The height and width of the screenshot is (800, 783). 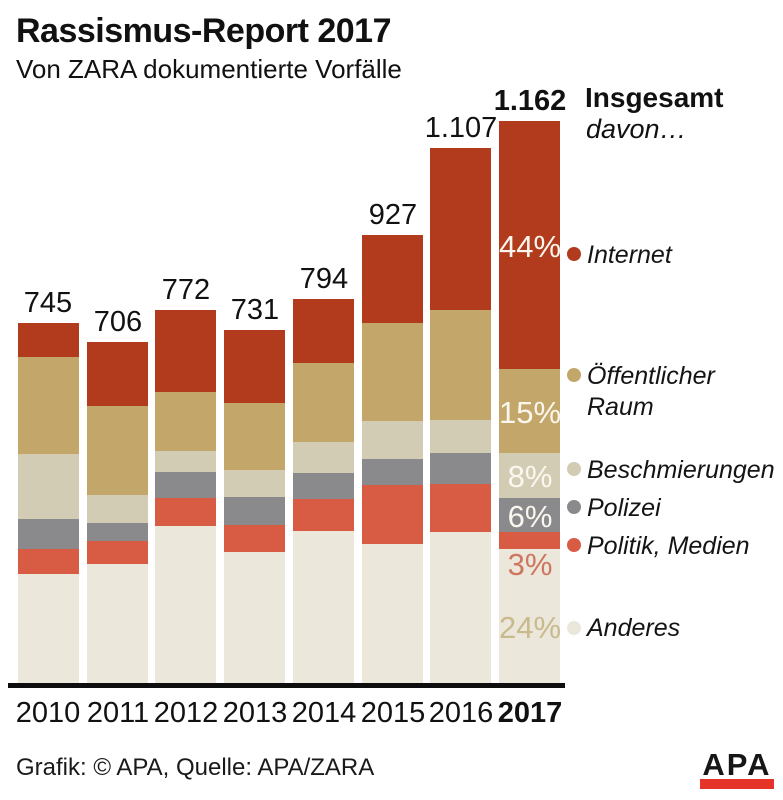 I want to click on segment-2013-politik-medien, so click(x=254, y=539).